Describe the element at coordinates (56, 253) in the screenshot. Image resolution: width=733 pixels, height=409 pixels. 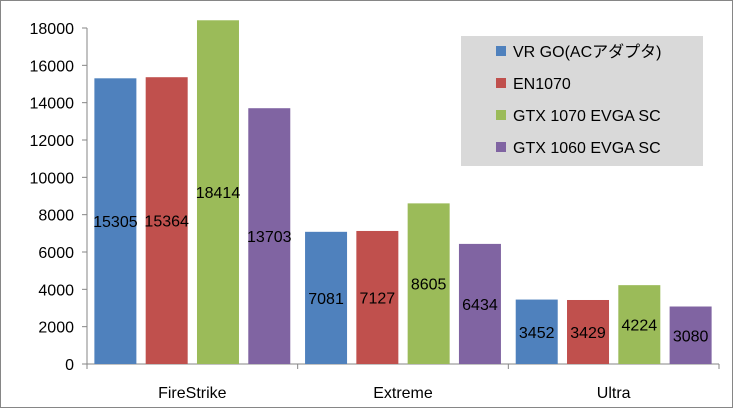
I see `y-tick-label: 6000` at that location.